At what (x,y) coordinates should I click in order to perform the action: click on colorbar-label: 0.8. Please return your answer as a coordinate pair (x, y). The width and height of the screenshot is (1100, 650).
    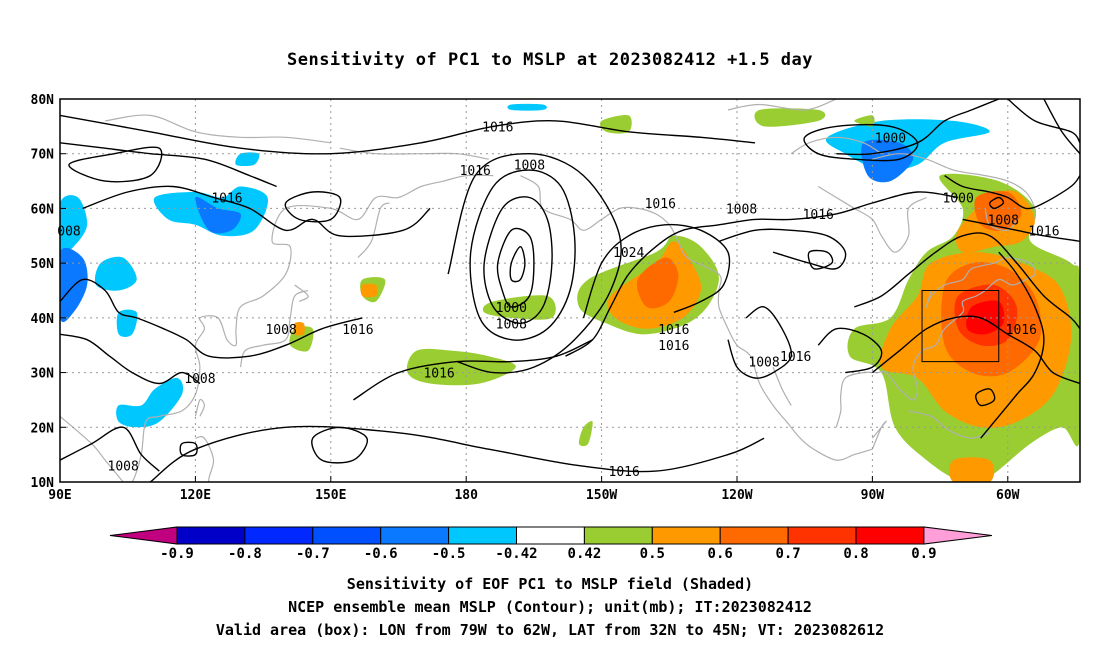
    Looking at the image, I should click on (855, 554).